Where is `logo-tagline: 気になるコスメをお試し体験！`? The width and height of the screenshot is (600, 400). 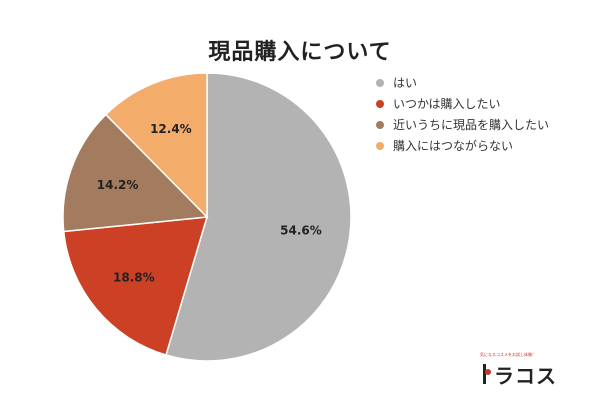 logo-tagline: 気になるコスメをお試し体験！ is located at coordinates (508, 354).